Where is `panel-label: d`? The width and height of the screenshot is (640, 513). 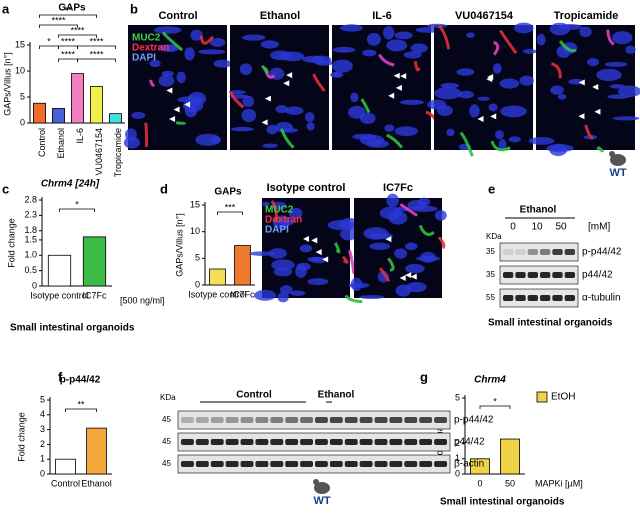
panel-label: d is located at coordinates (164, 188).